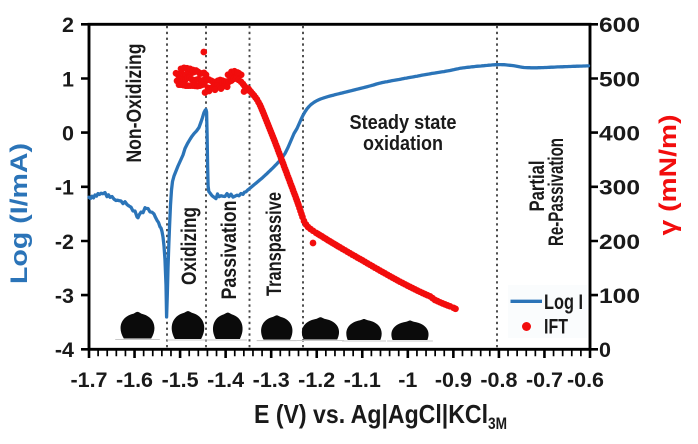 This screenshot has height=444, width=698. What do you see at coordinates (316, 380) in the screenshot?
I see `svg-text: -1.2` at bounding box center [316, 380].